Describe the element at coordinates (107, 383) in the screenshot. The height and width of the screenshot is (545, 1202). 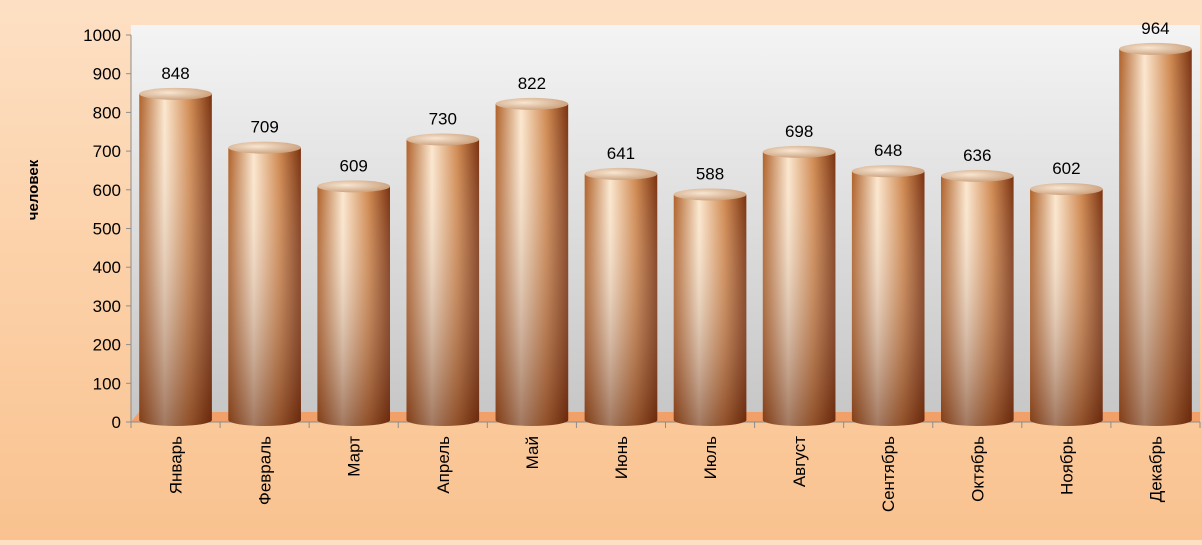
I see `y-tick-label: 100` at that location.